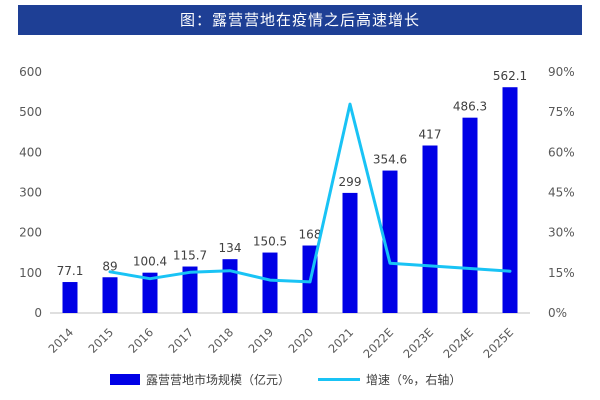 The height and width of the screenshot is (400, 600). Describe the element at coordinates (561, 152) in the screenshot. I see `y-right-tick-label: 60%` at that location.